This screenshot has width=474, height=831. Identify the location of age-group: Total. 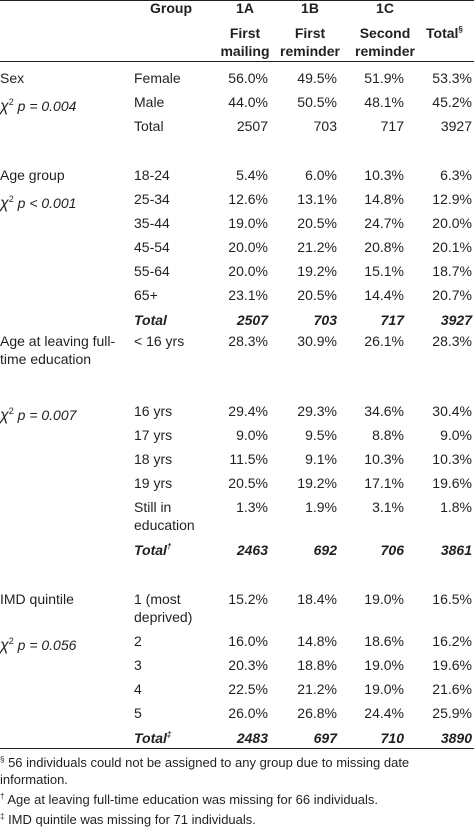
(150, 320).